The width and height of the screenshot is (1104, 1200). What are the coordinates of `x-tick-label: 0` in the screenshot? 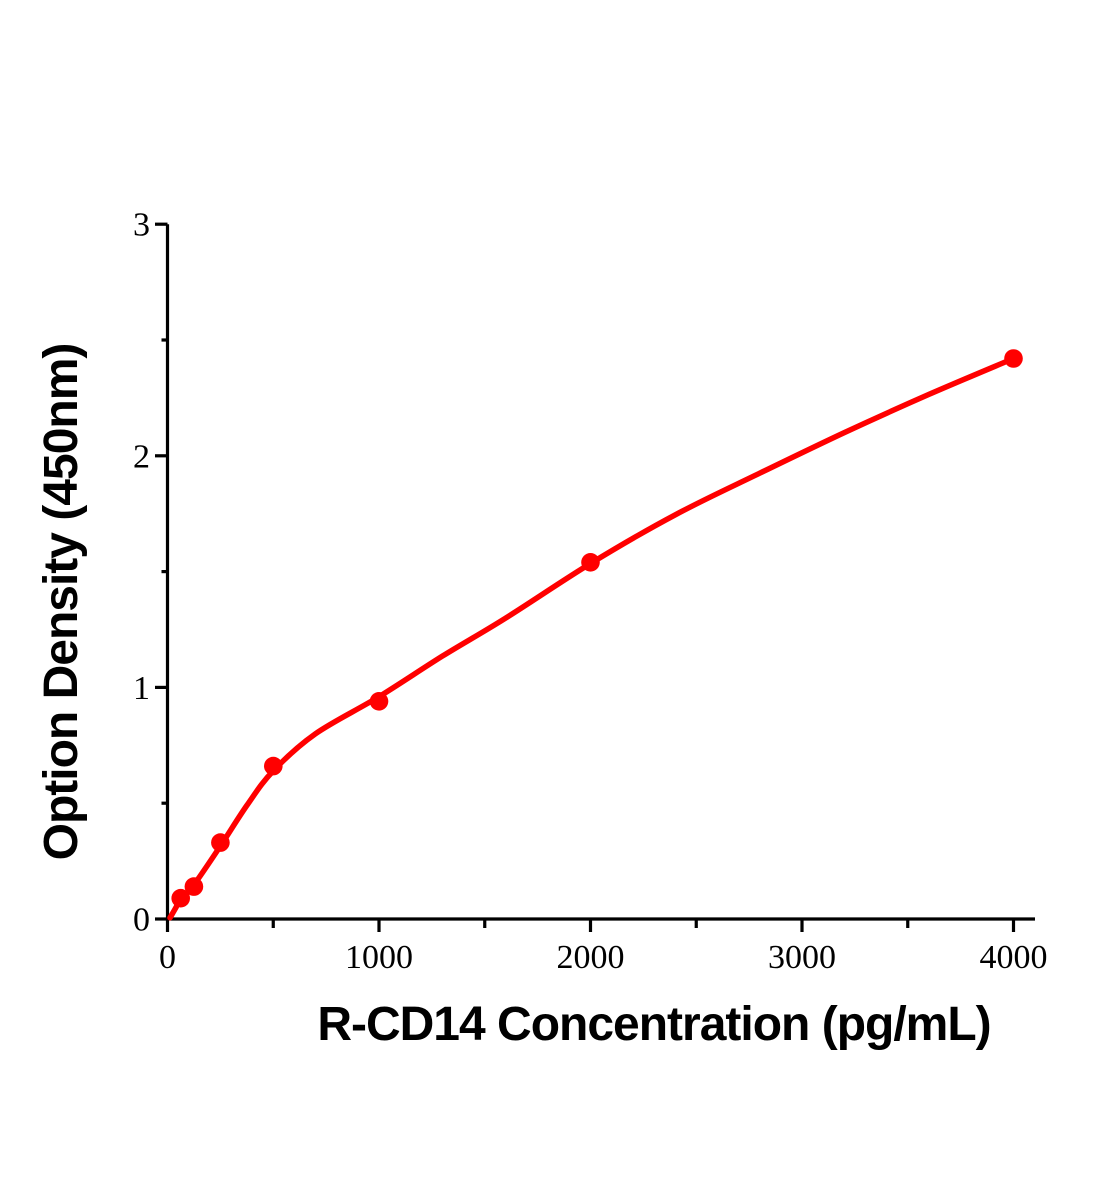 It's located at (167, 957).